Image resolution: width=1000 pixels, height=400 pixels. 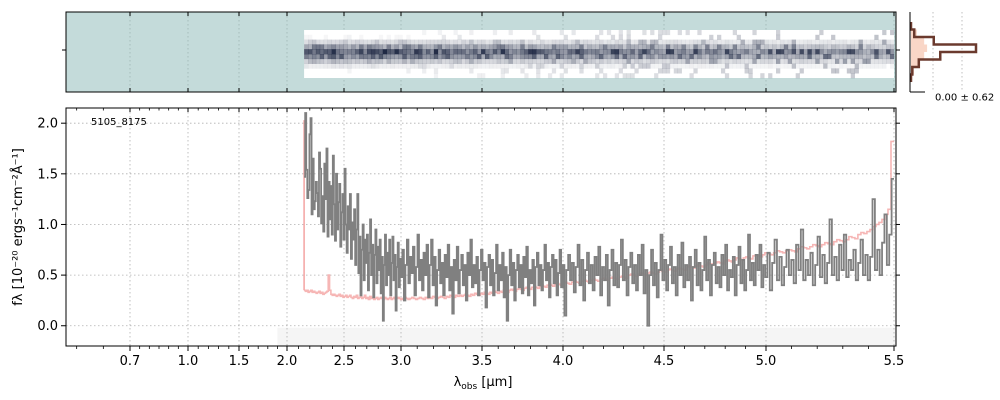 What do you see at coordinates (964, 97) in the screenshot?
I see `profile-stat-label: 0.00 ± 0.62` at bounding box center [964, 97].